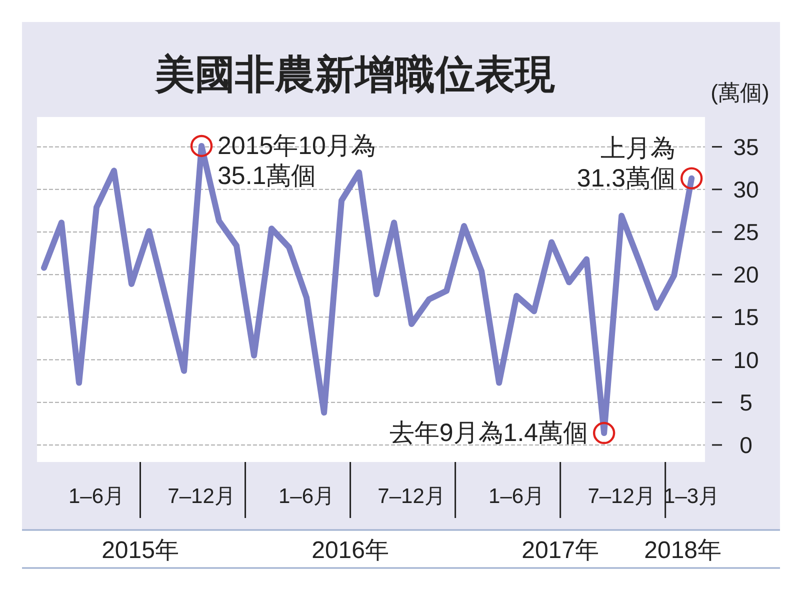 Image resolution: width=800 pixels, height=605 pixels. Describe the element at coordinates (746, 275) in the screenshot. I see `y-tick-label: 20` at that location.